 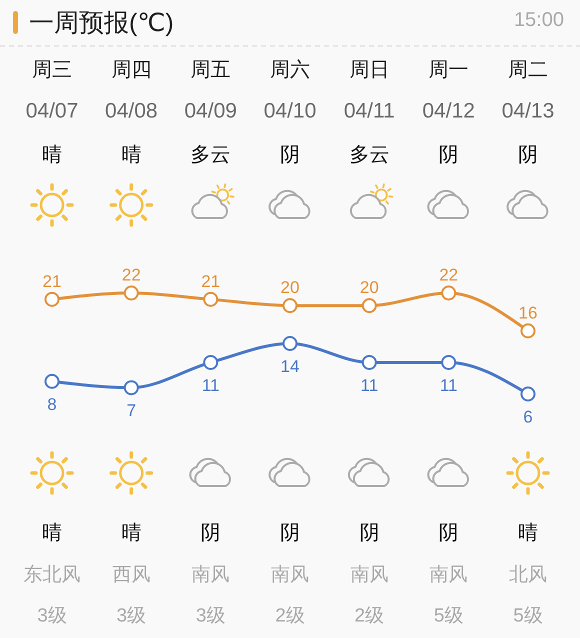 I want to click on category: 周二, so click(x=528, y=70).